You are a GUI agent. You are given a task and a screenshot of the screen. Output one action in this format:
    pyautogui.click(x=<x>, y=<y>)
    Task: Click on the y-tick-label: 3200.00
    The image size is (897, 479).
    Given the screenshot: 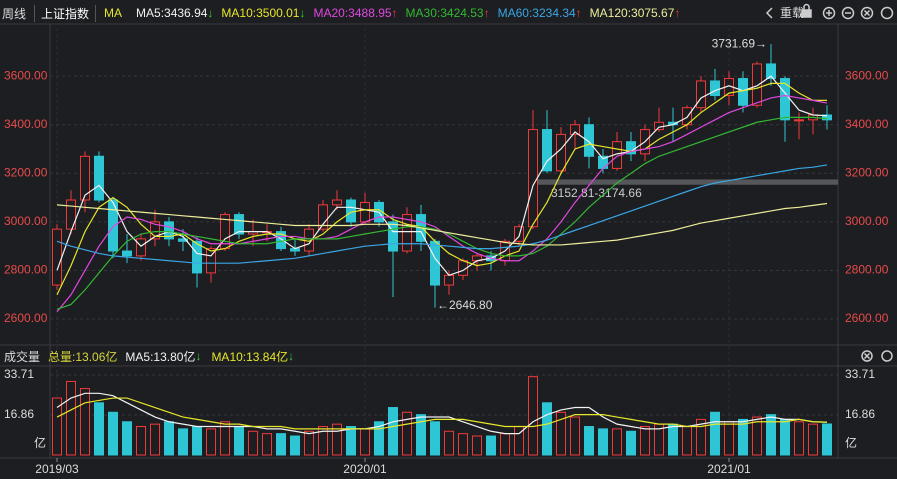 What is the action you would take?
    pyautogui.click(x=26, y=172)
    